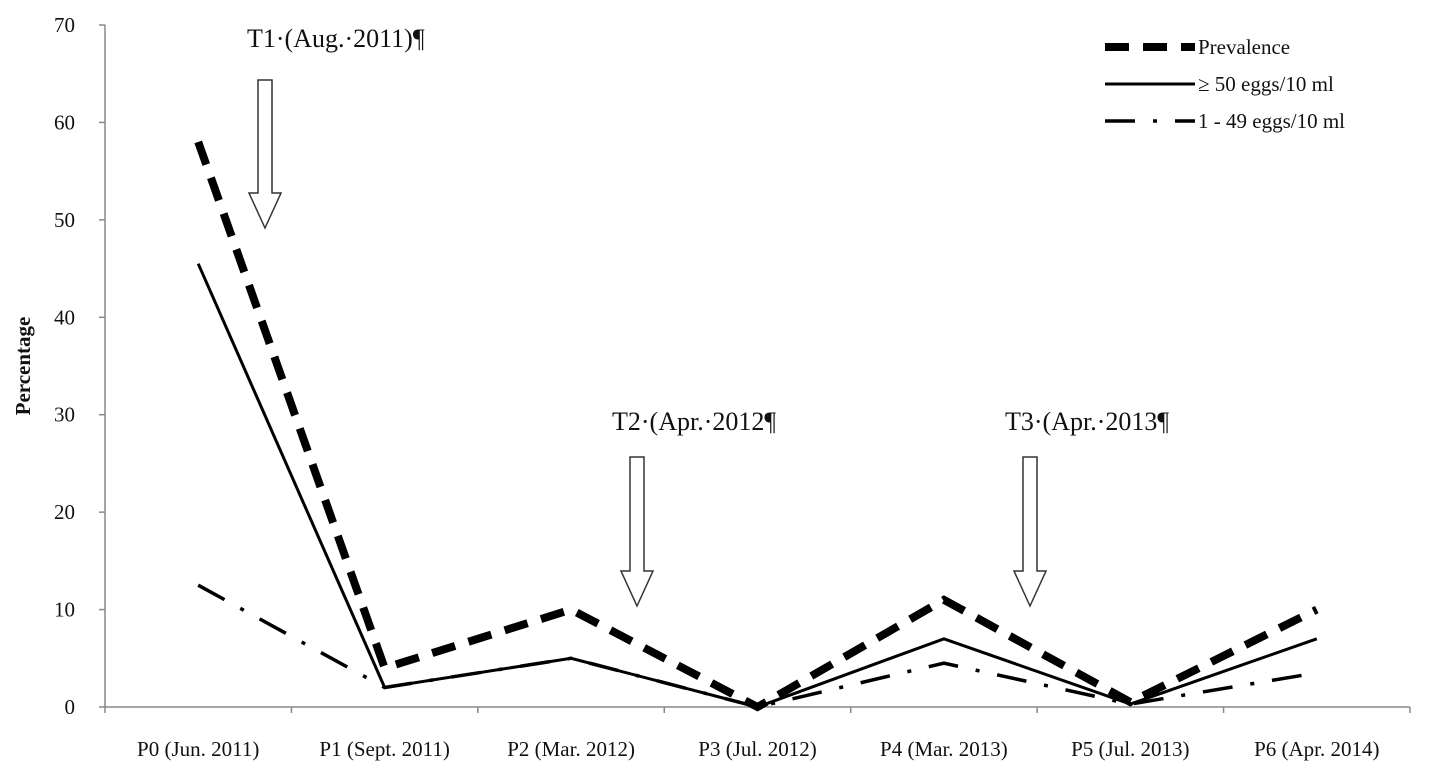 This screenshot has height=763, width=1432. Describe the element at coordinates (1271, 121) in the screenshot. I see `legend-label-2: 1 - 49 eggs/10 ml` at that location.